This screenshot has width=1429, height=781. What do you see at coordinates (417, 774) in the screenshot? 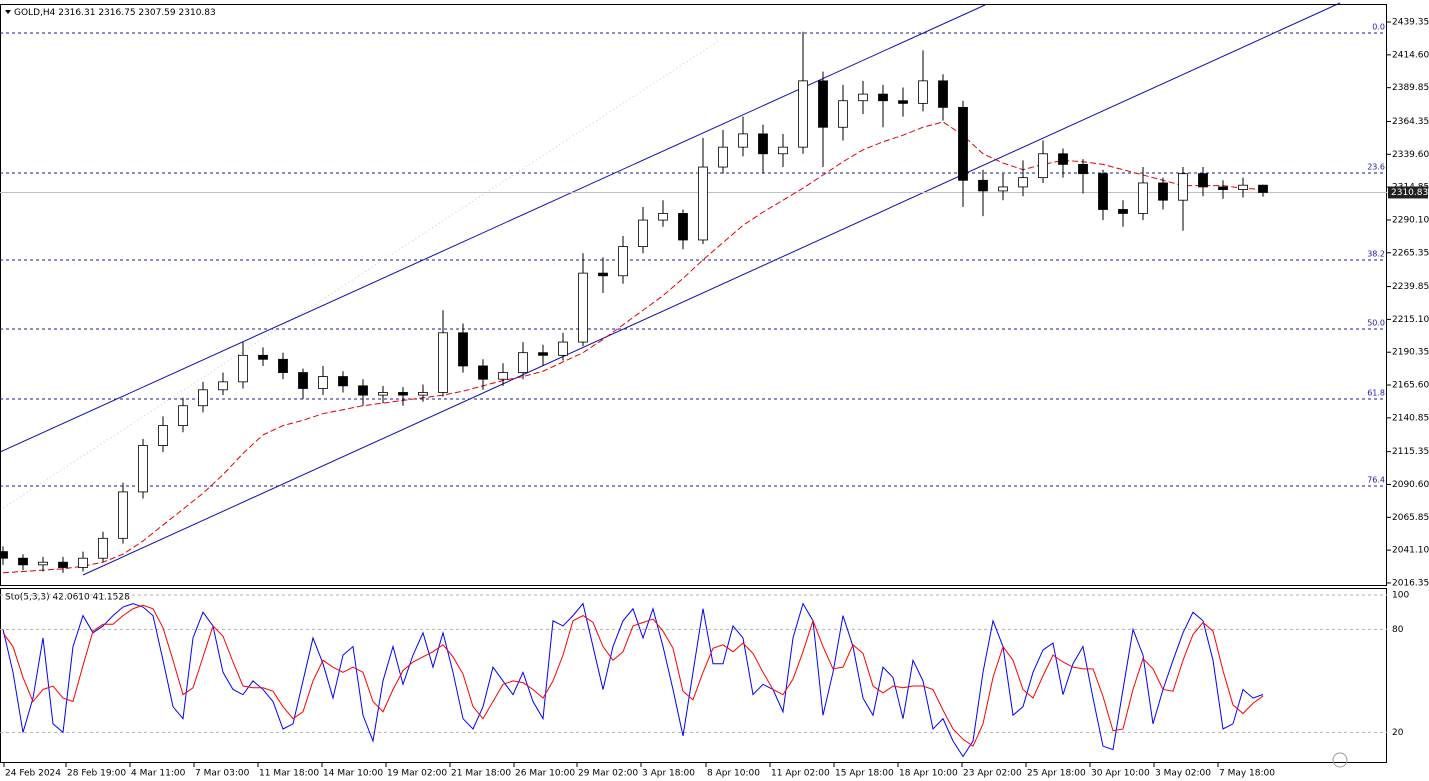
I see `x-tick-label: 19 Mar 02:00` at bounding box center [417, 774].